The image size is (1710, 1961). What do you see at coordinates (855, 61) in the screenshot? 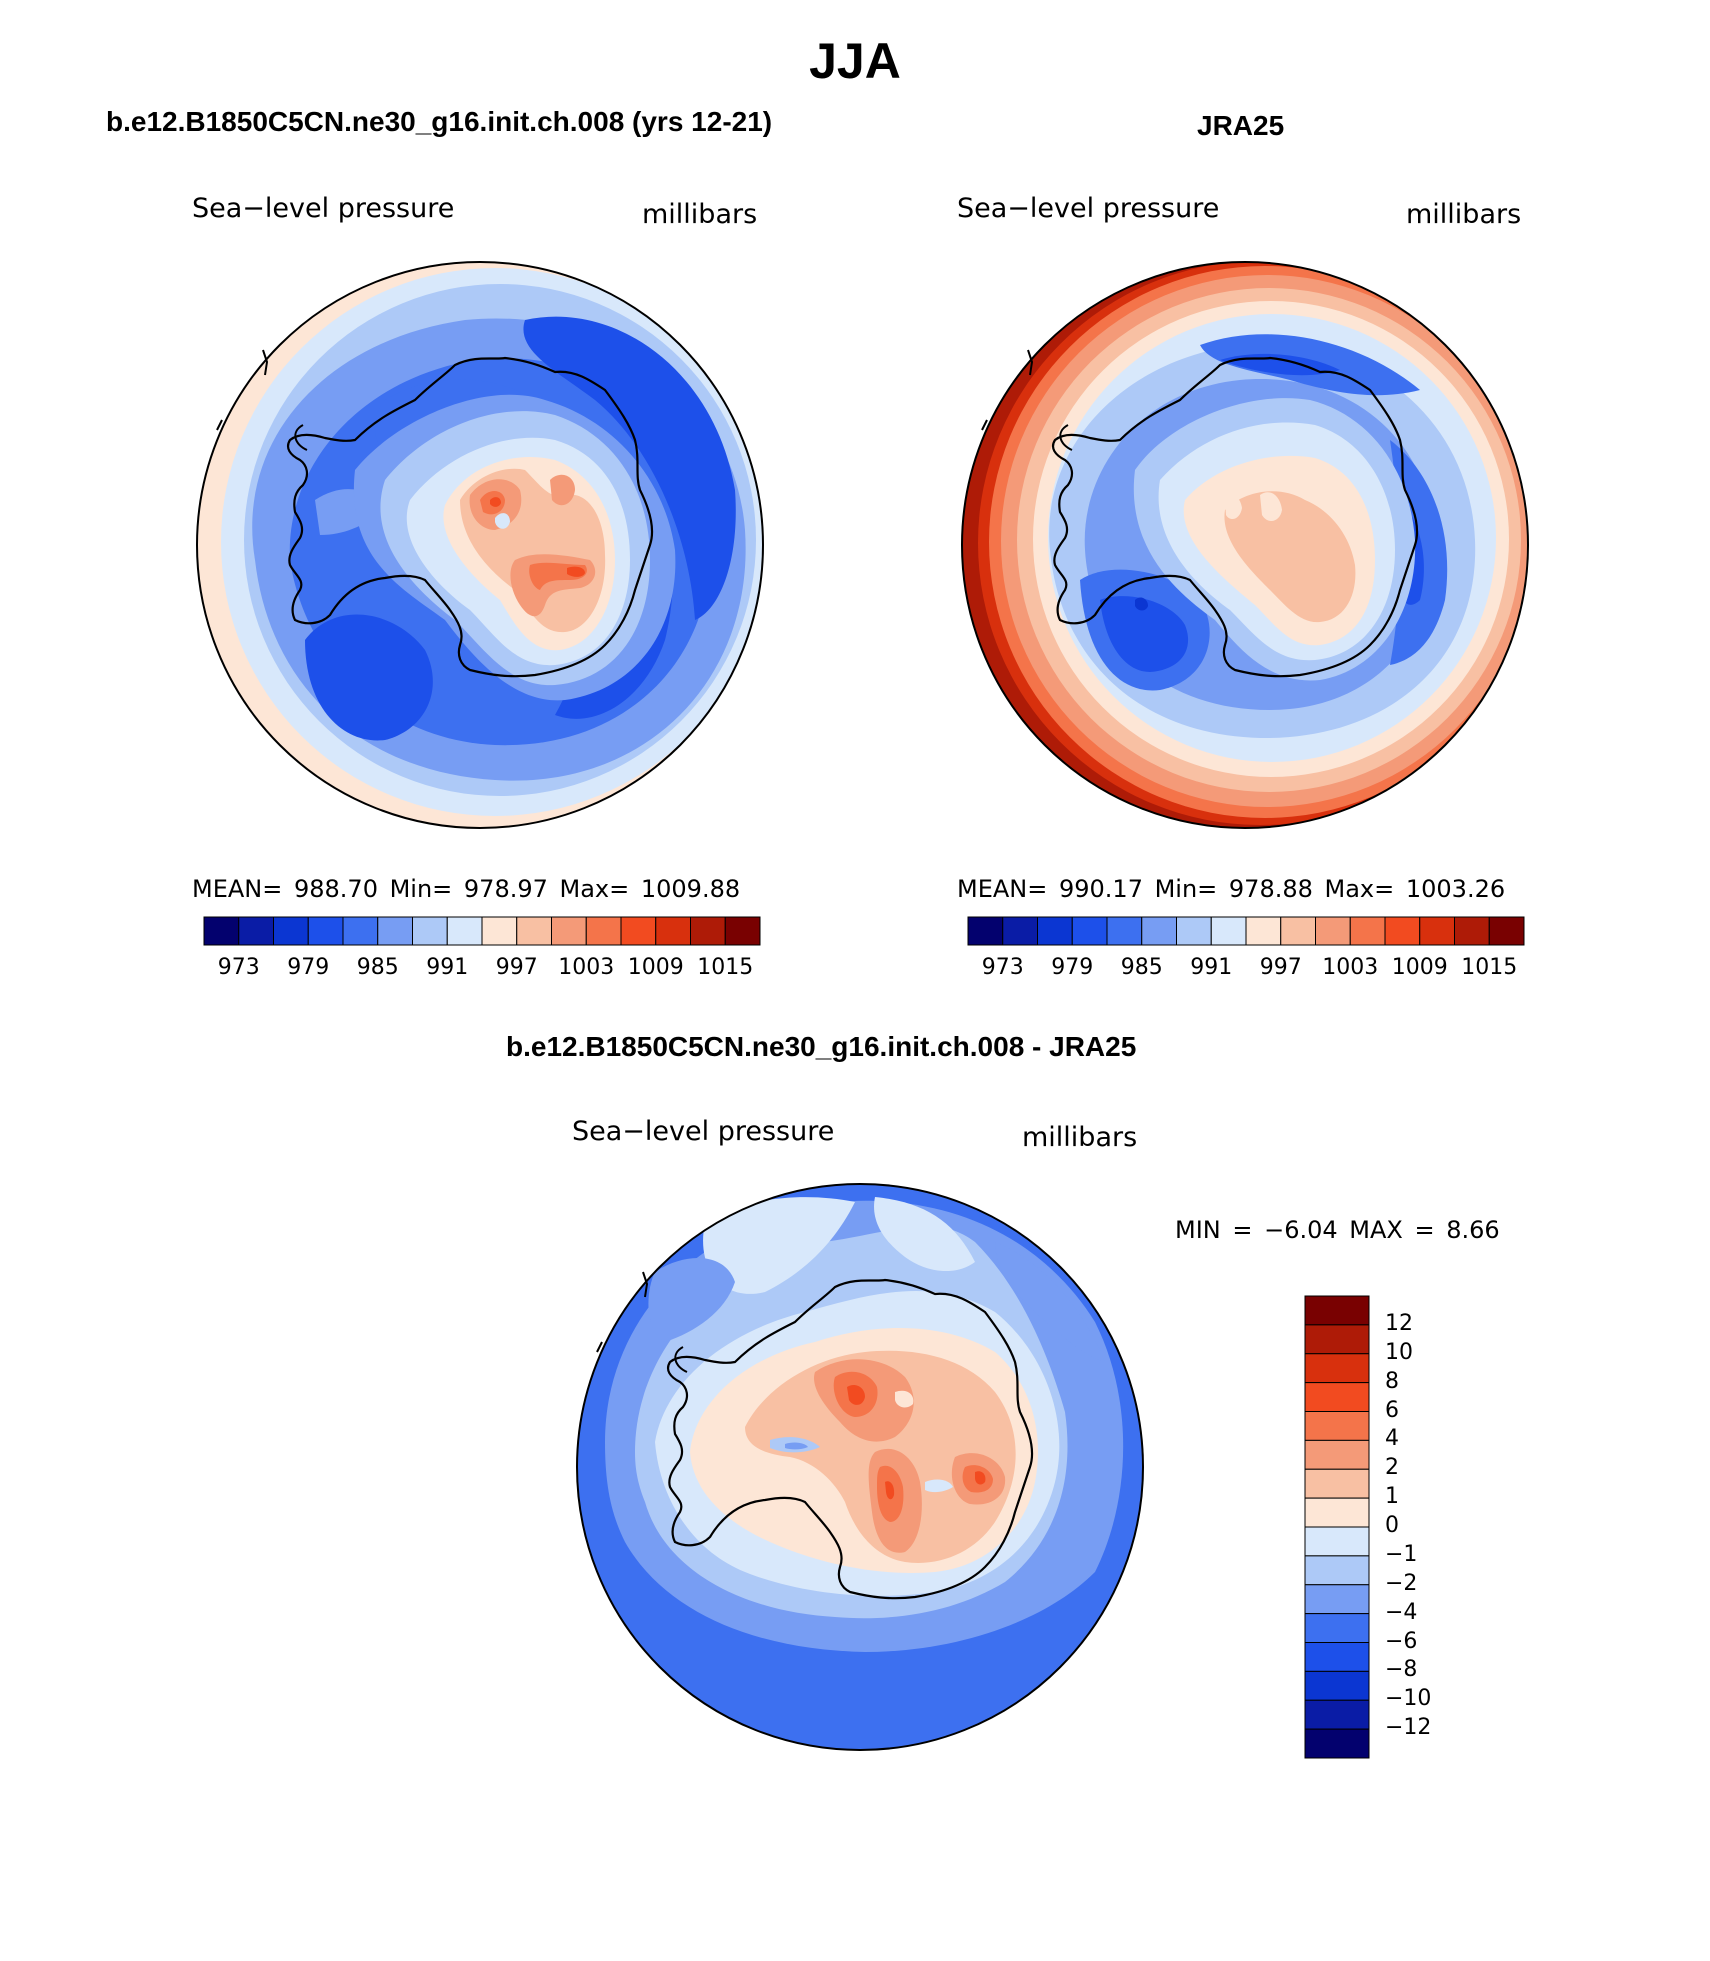
I see `figure-title: JJA` at bounding box center [855, 61].